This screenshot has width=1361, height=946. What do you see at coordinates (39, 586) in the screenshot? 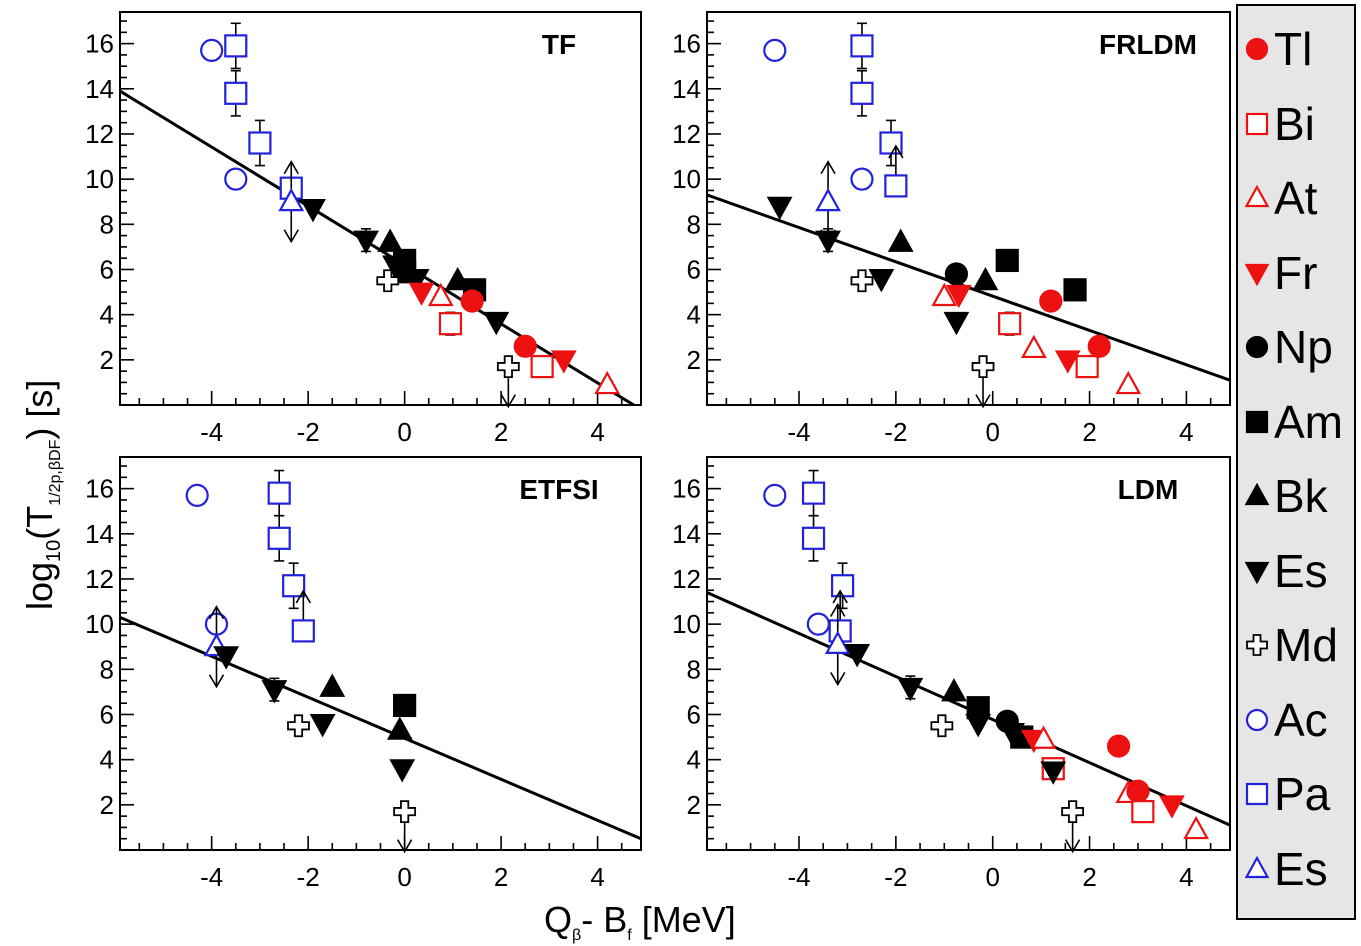
I see `ylabel-log: log` at bounding box center [39, 586].